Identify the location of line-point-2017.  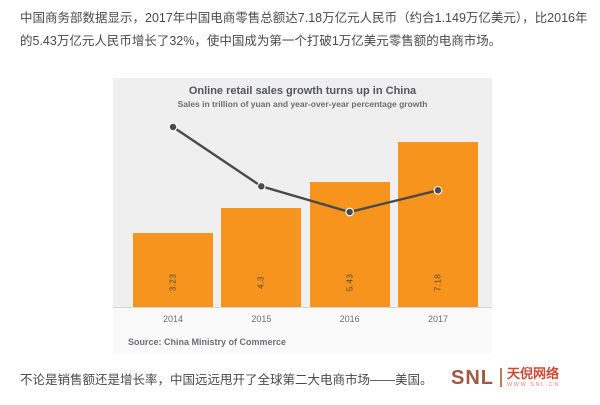
(438, 190).